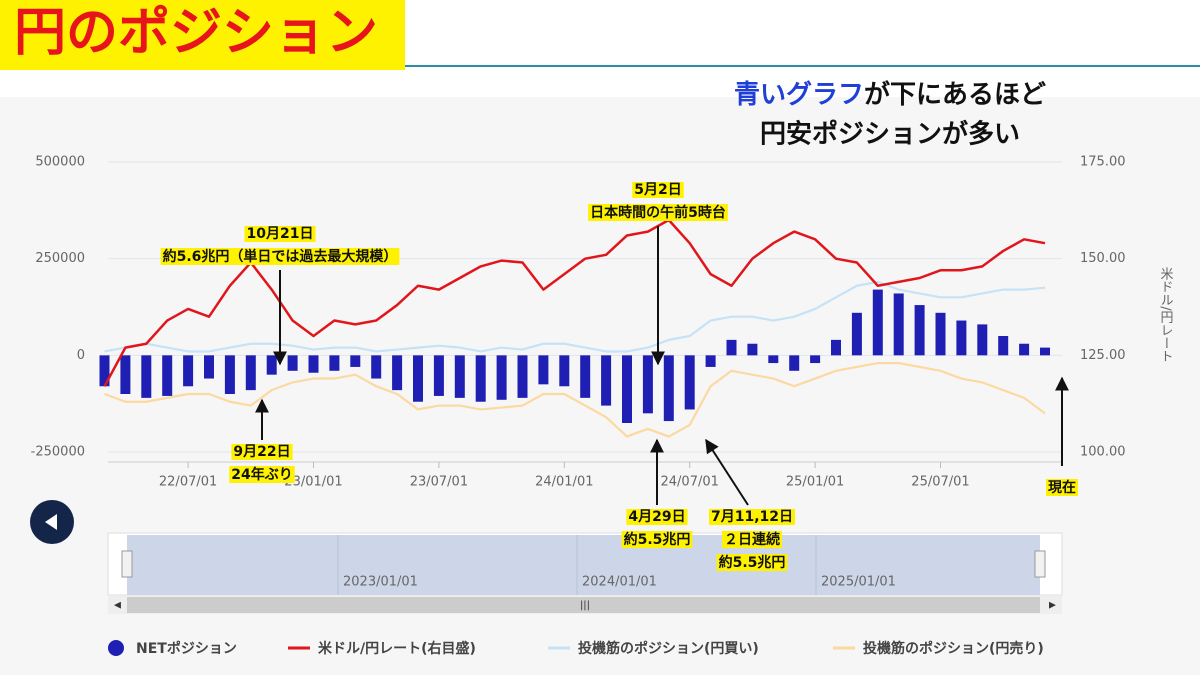 This screenshot has height=675, width=1200. I want to click on scroll-thumb, so click(583, 605).